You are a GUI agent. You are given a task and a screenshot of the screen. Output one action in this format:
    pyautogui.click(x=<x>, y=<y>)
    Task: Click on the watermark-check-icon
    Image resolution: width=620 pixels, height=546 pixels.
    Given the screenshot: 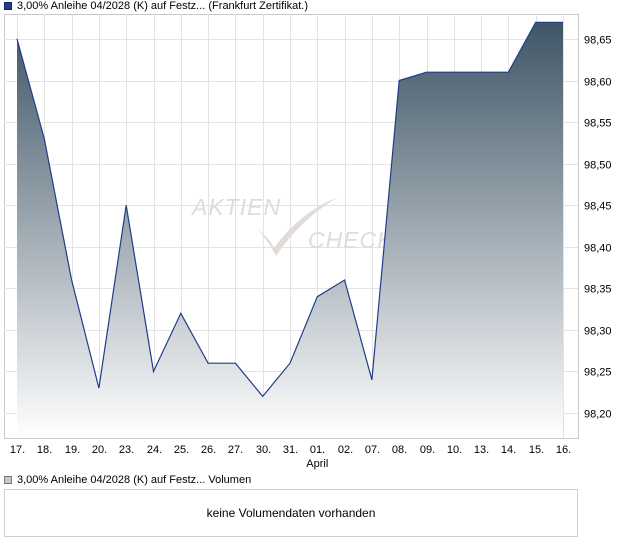 What is the action you would take?
    pyautogui.click(x=298, y=226)
    